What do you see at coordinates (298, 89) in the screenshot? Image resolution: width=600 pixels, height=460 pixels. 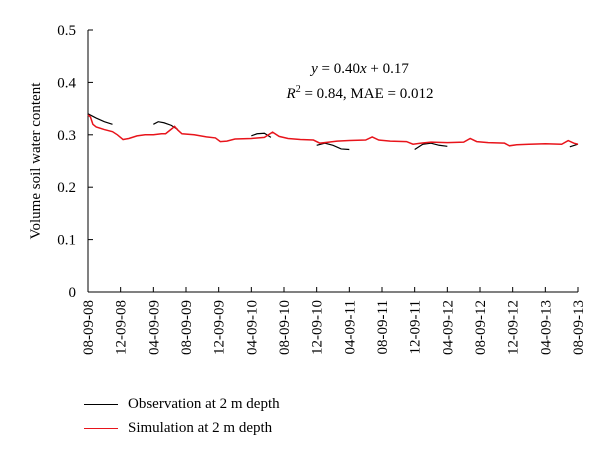 I see `eq-r-sup: 2` at bounding box center [298, 89].